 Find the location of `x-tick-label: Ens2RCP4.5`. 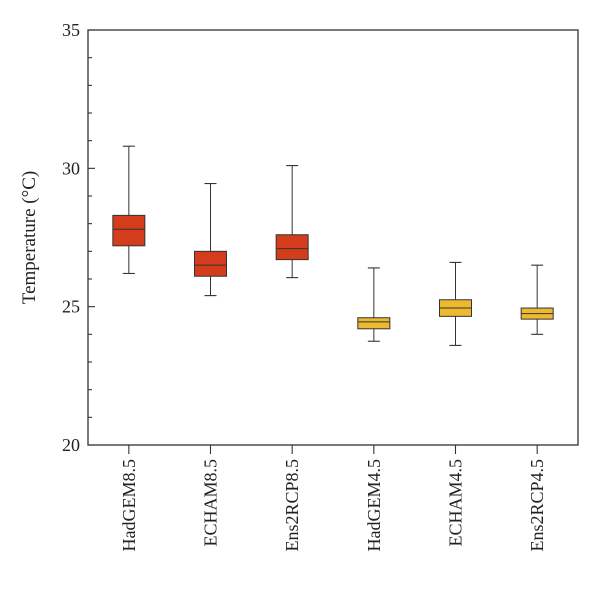

x-tick-label: Ens2RCP4.5 is located at coordinates (537, 505).